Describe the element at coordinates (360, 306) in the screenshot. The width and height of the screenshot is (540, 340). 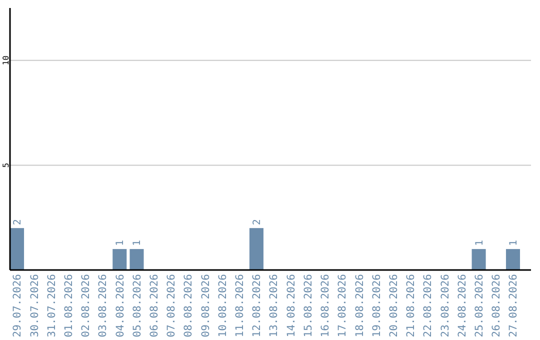
I see `x-tick-label: 18.08.2026` at that location.